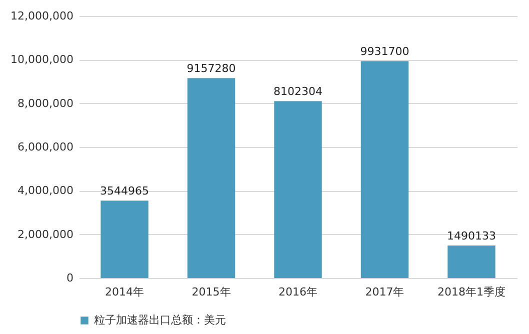 The height and width of the screenshot is (334, 529). Describe the element at coordinates (211, 292) in the screenshot. I see `x-tick-label: 2015年` at that location.